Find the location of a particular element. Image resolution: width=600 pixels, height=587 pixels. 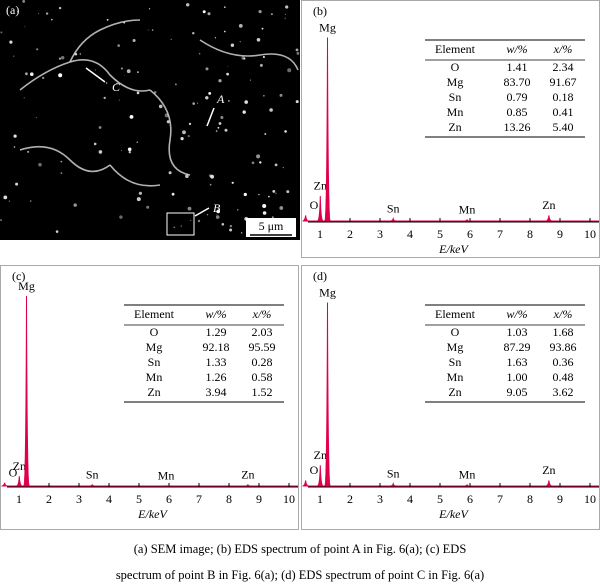

table-cell: 1.00 is located at coordinates (517, 377).